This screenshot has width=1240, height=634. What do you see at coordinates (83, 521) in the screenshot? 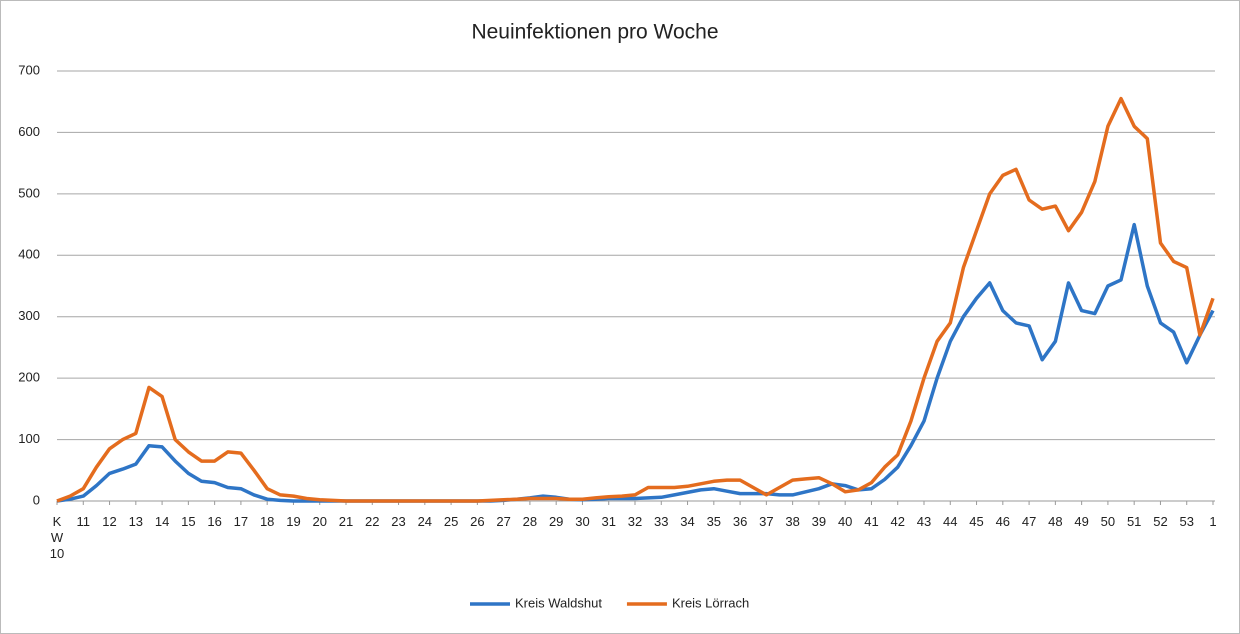
I see `x-tick-label: 11` at bounding box center [83, 521].